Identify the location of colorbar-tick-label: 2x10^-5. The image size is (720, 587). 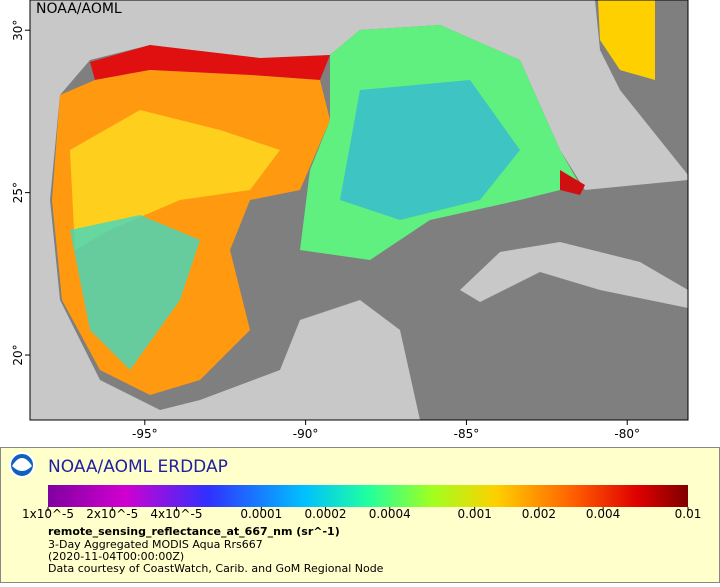
(112, 514).